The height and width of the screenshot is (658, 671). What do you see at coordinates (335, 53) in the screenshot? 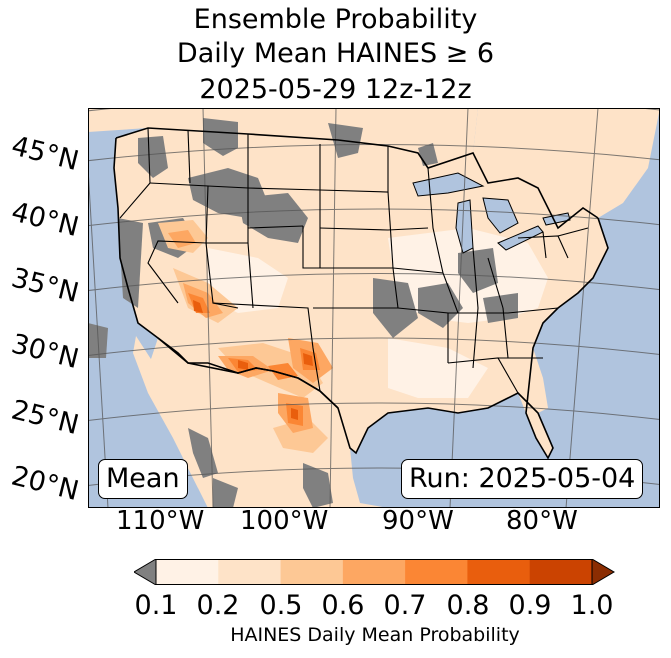
I see `title-line-2: Daily Mean HAINES ≥ 6` at bounding box center [335, 53].